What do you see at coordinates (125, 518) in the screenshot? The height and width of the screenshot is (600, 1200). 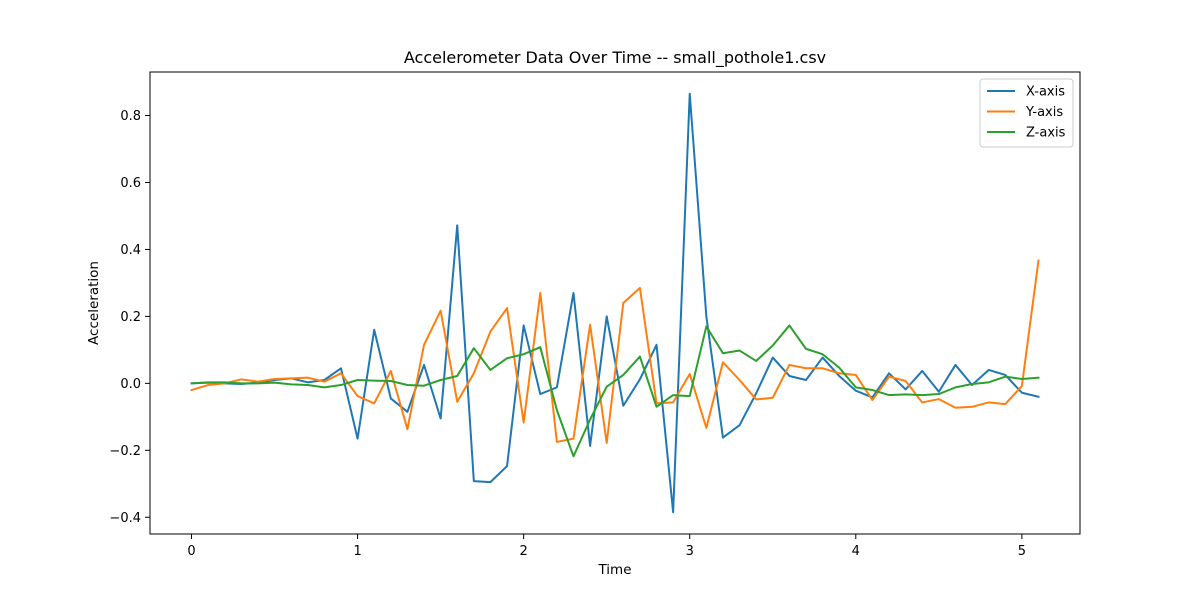 I see `y-tick-label: −0.4` at bounding box center [125, 518].